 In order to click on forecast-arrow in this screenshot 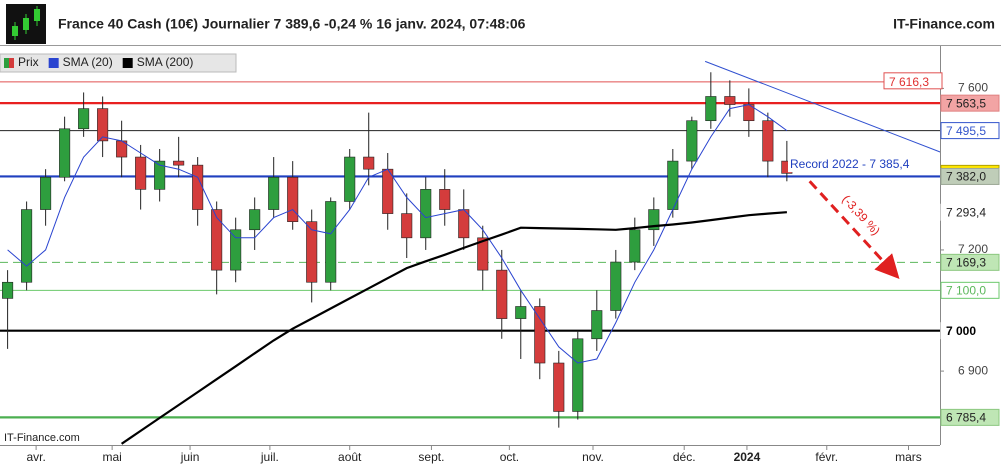, I will do `click(854, 229)`.